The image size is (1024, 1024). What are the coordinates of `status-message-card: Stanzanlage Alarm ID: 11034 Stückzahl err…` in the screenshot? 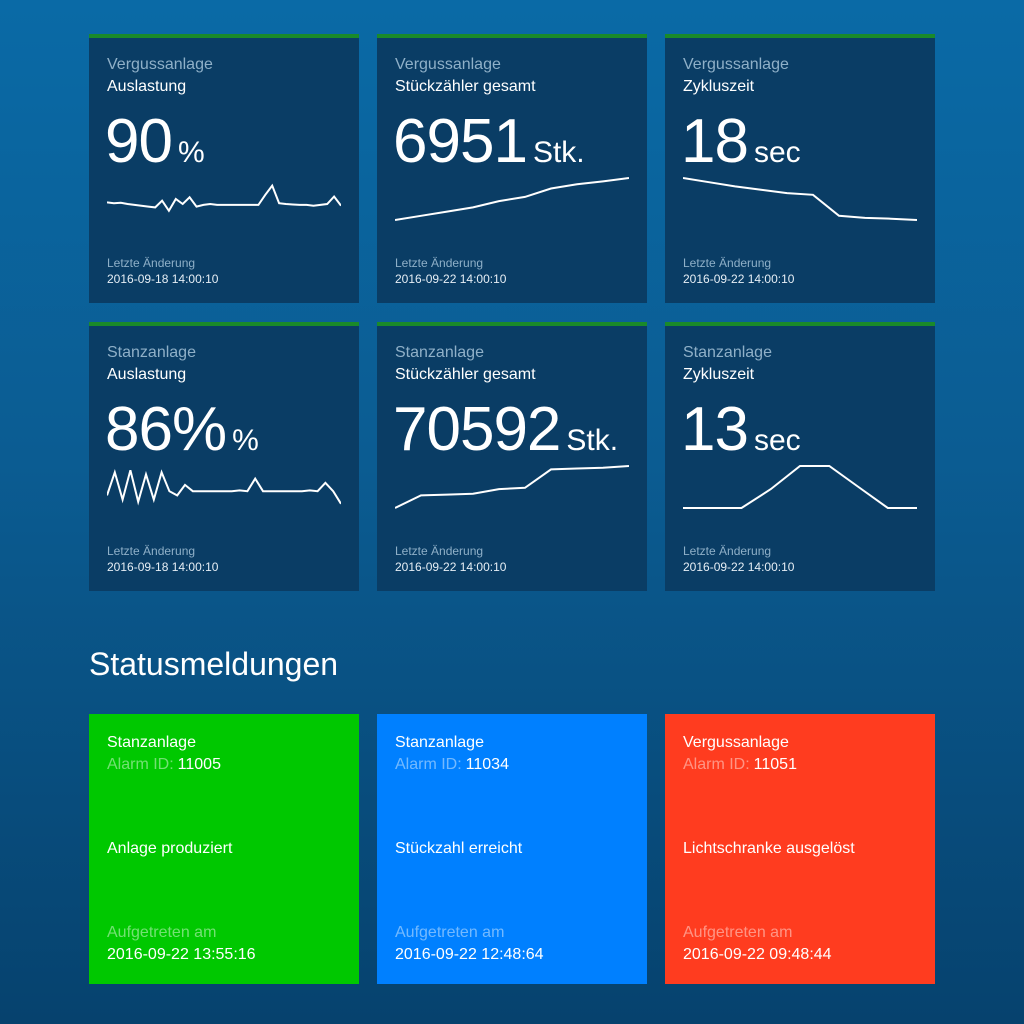 It's located at (512, 849).